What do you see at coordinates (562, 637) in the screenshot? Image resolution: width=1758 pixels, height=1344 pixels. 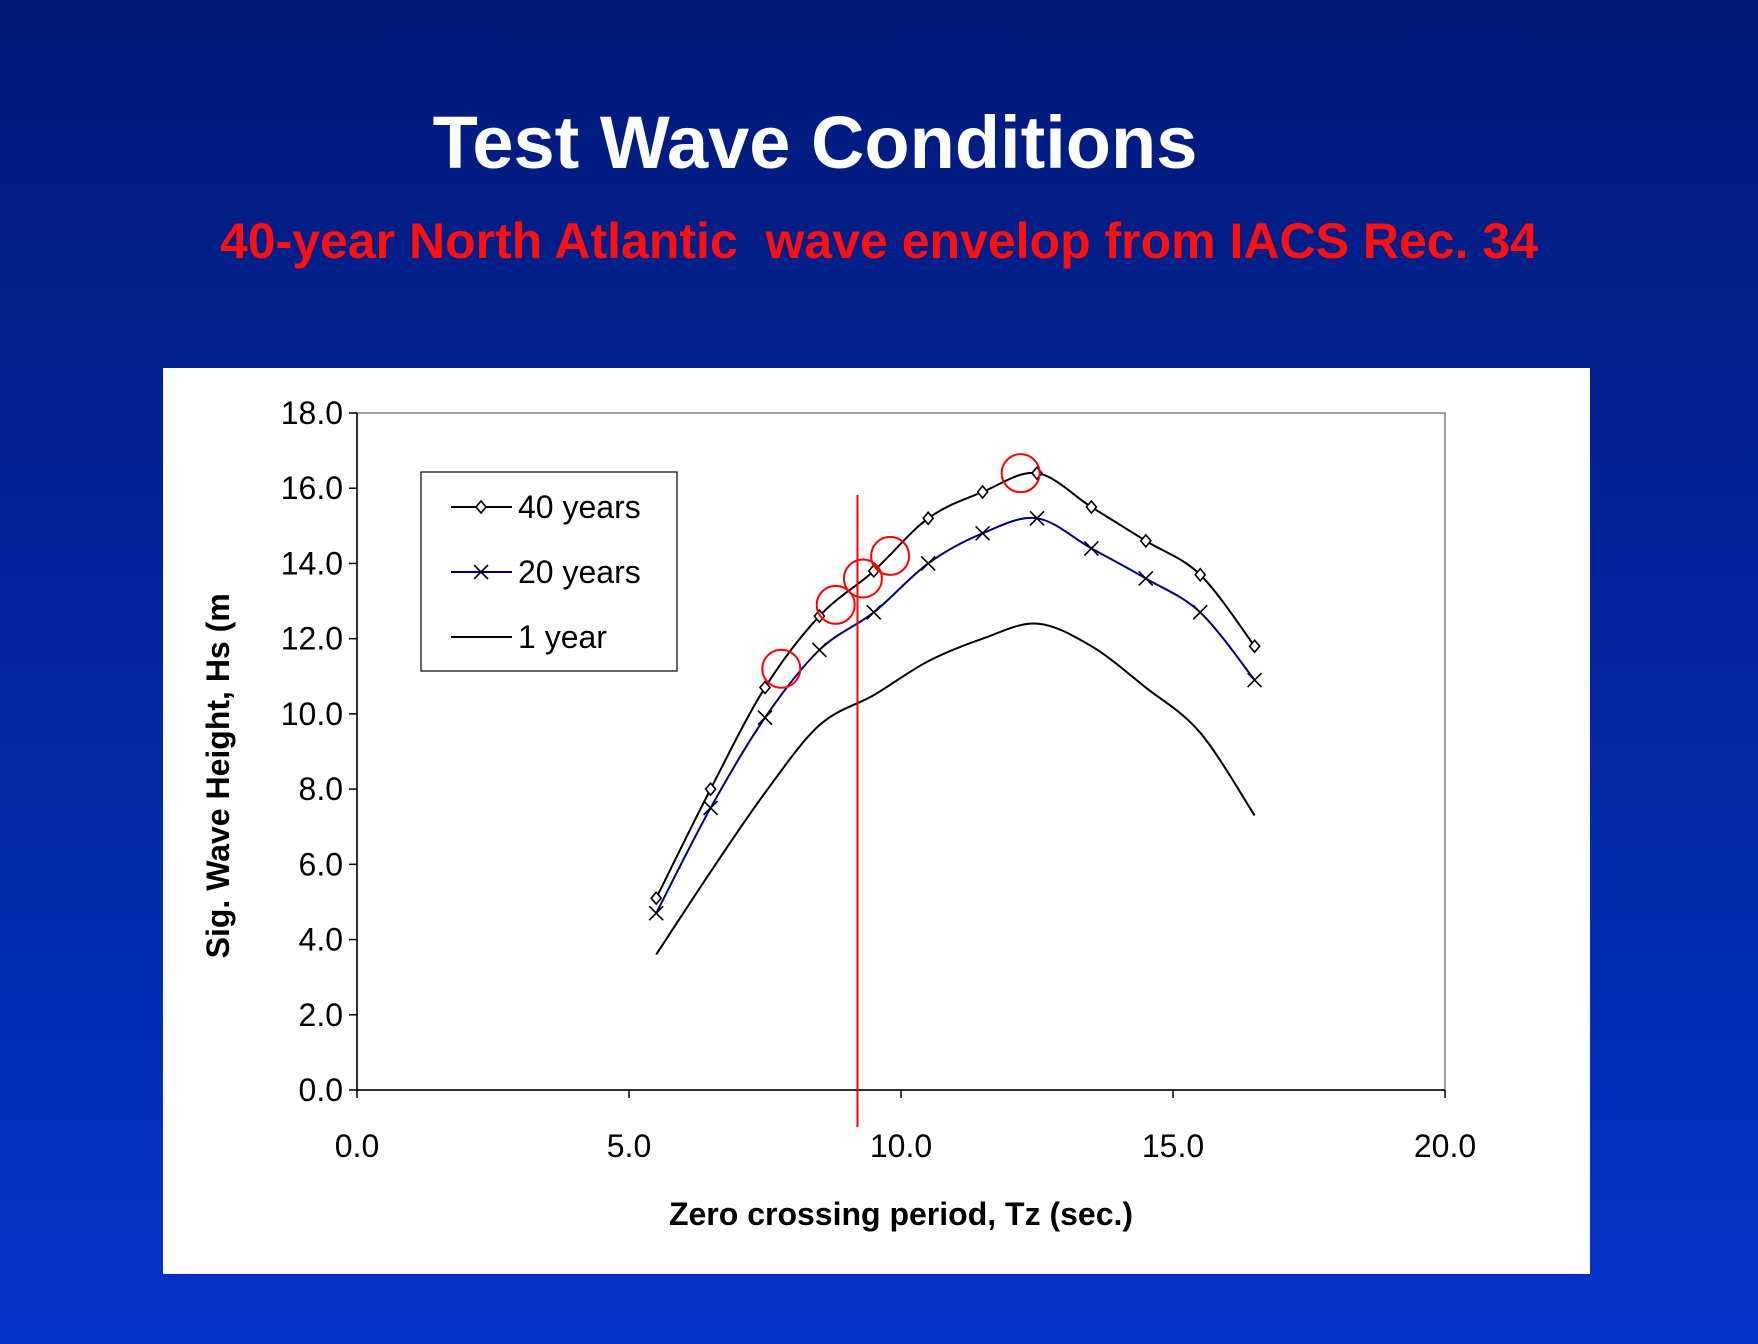 I see `legend-label: 1 year` at bounding box center [562, 637].